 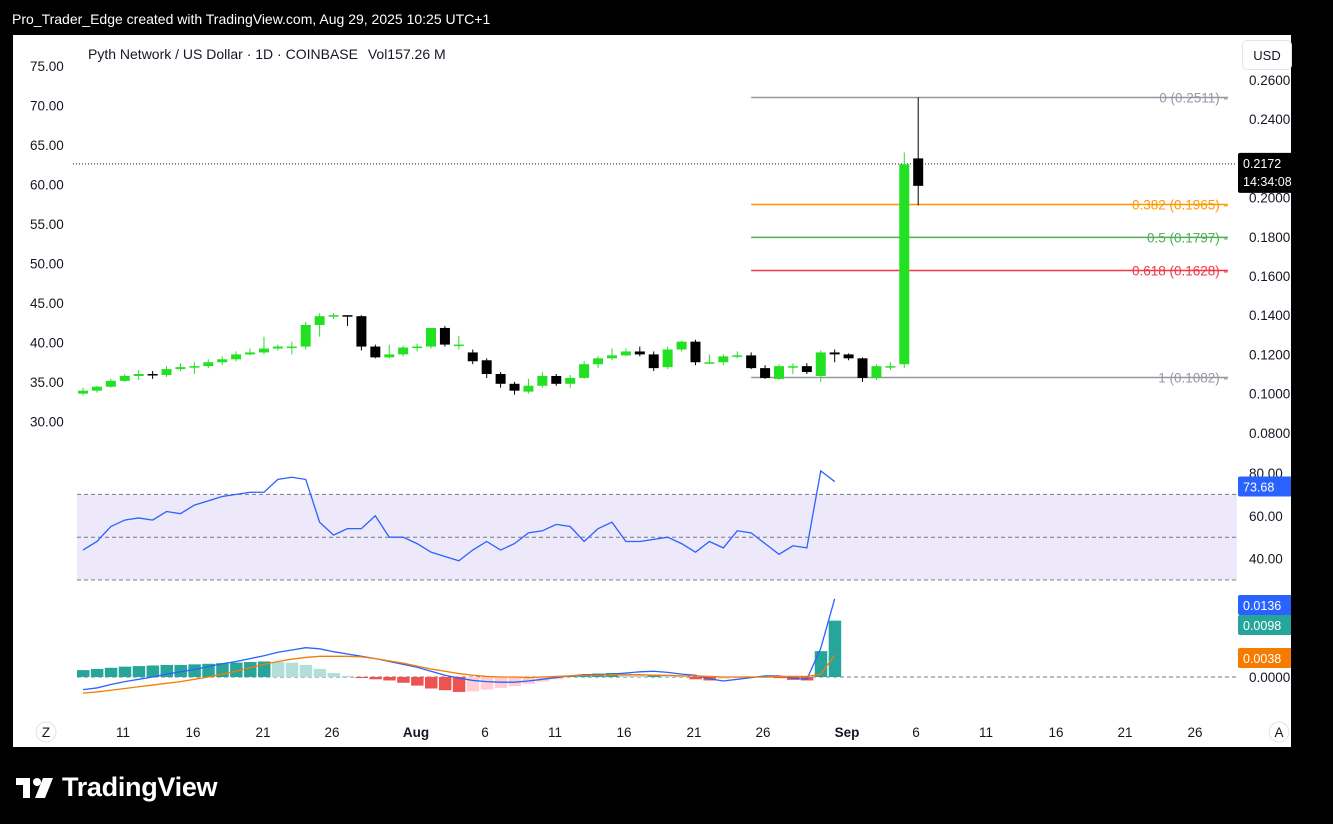 What do you see at coordinates (47, 66) in the screenshot?
I see `left-axis-tick: 75.00` at bounding box center [47, 66].